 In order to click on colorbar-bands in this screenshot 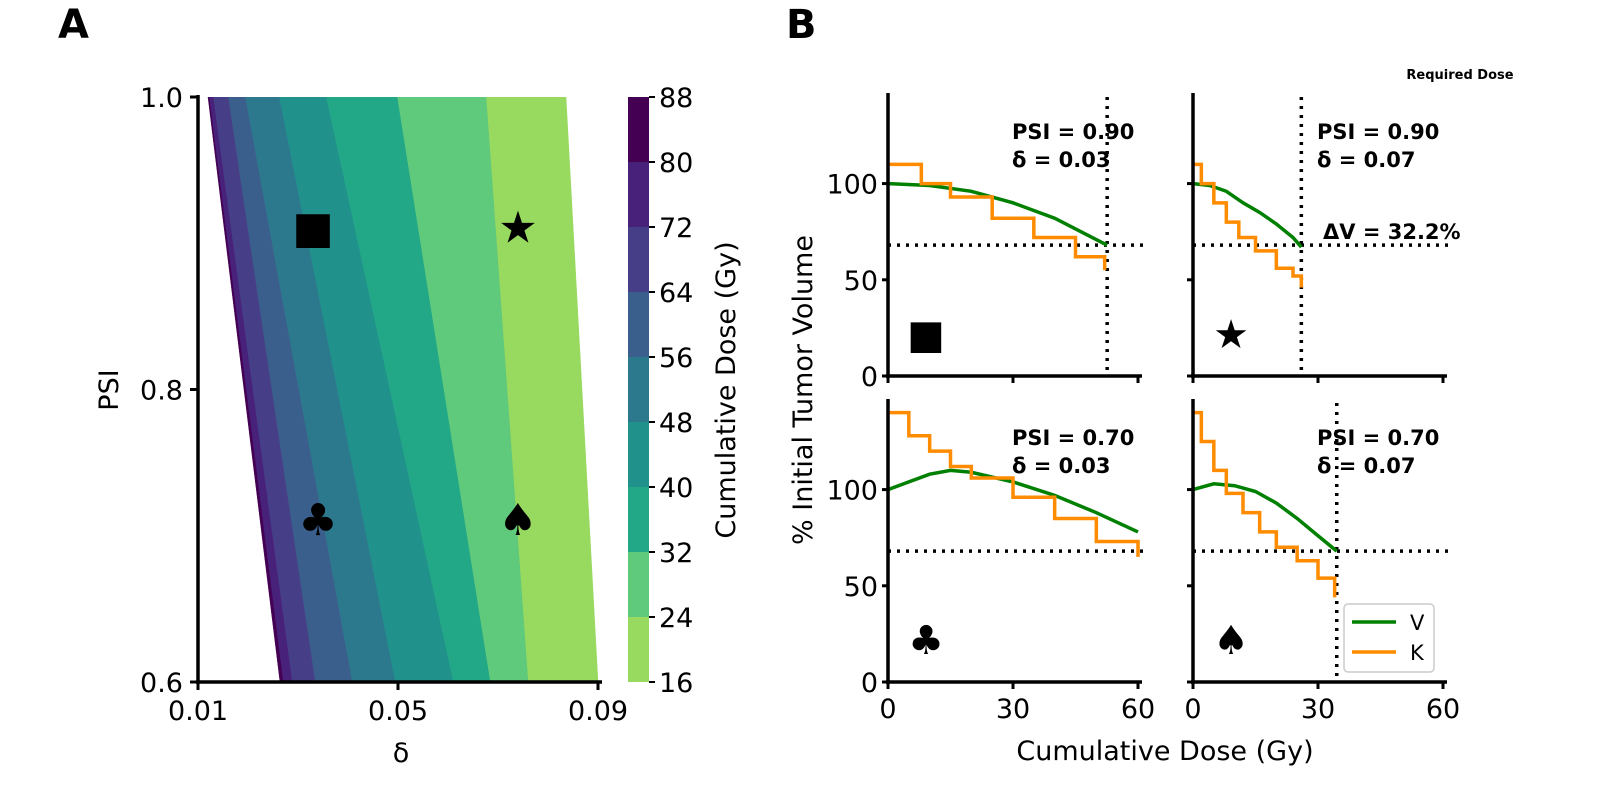, I will do `click(638, 389)`.